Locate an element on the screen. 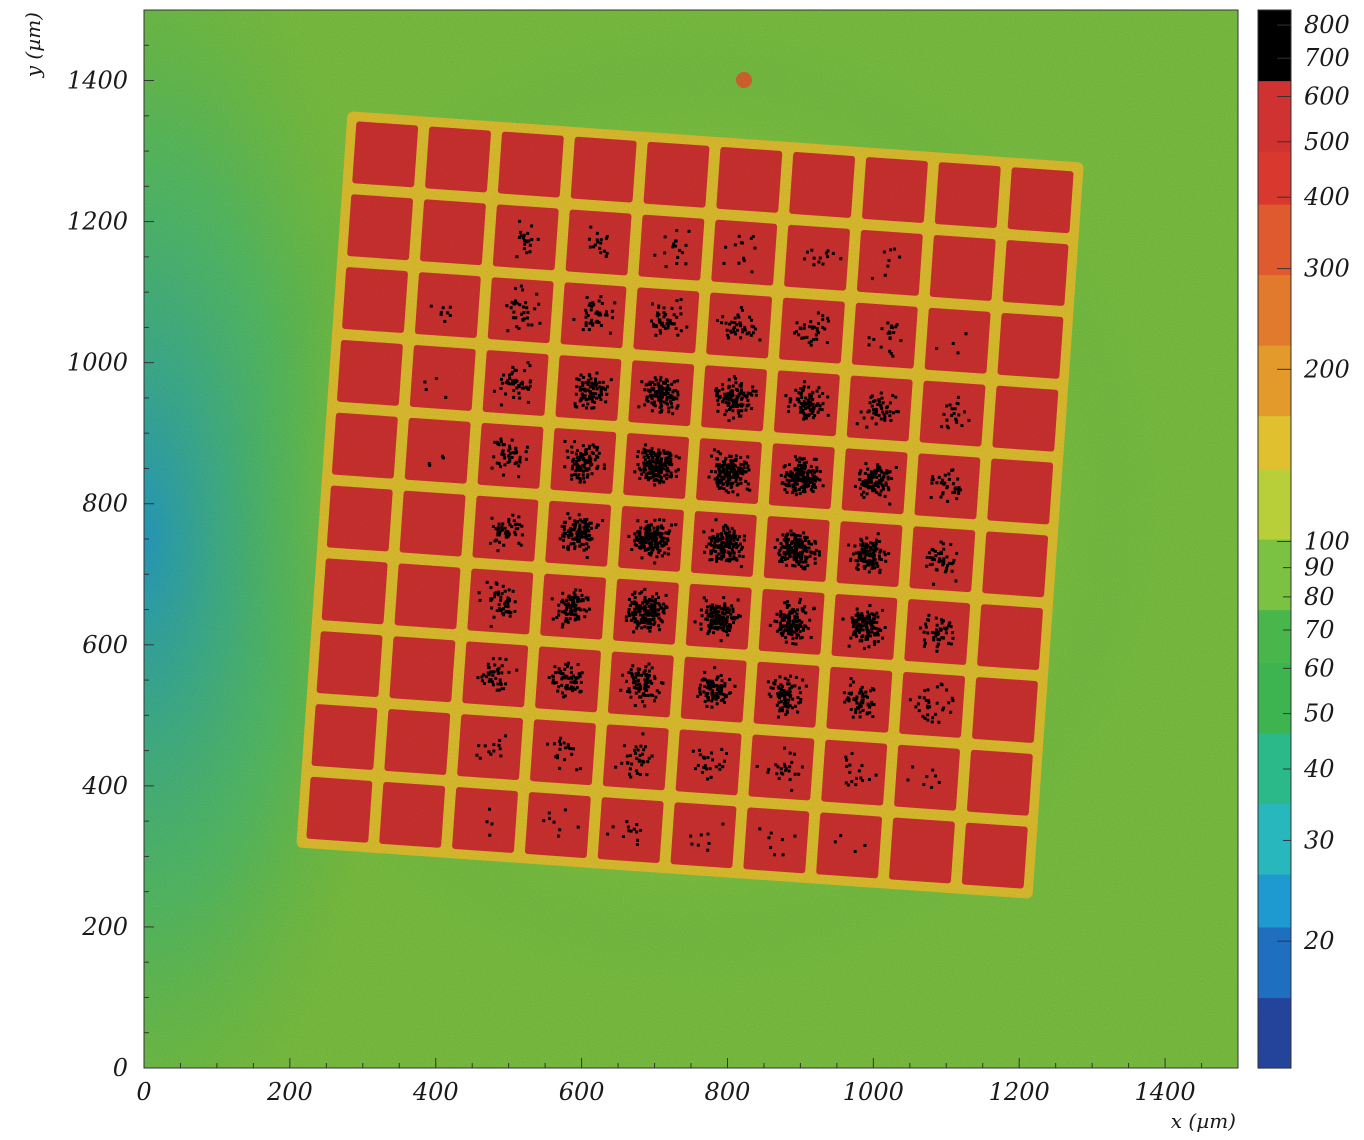  colorbar-frame is located at coordinates (1274, 539).